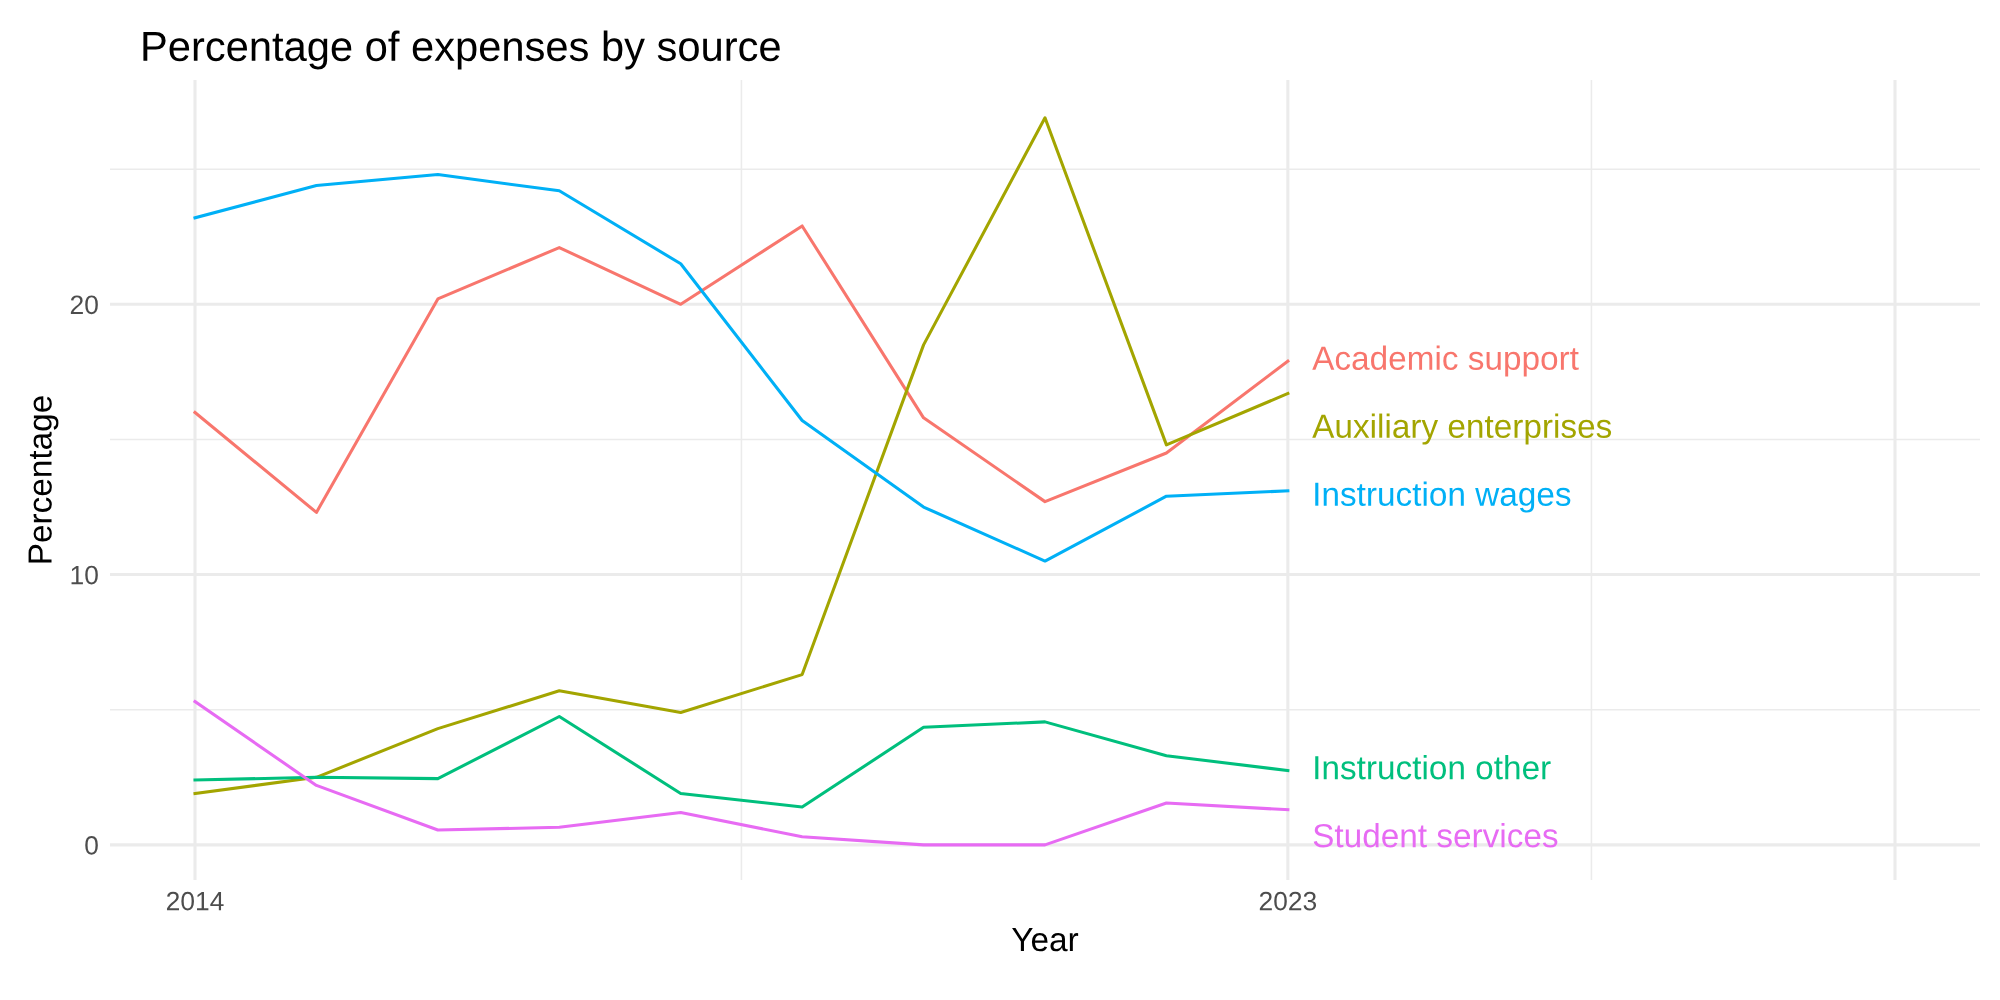 This screenshot has width=2000, height=1000. I want to click on y-axis-title: Percentage, so click(43, 479).